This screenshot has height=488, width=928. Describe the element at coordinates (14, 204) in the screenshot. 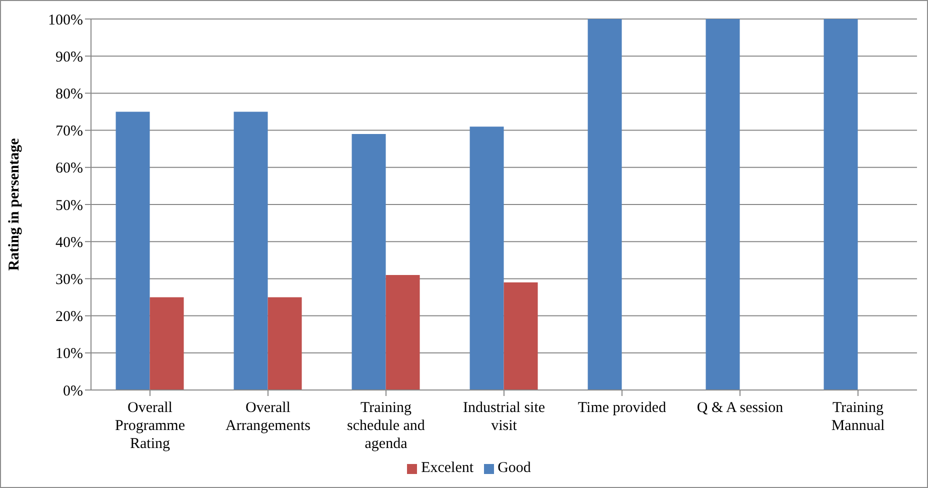

I see `y-axis-title: Rating in persentage` at that location.